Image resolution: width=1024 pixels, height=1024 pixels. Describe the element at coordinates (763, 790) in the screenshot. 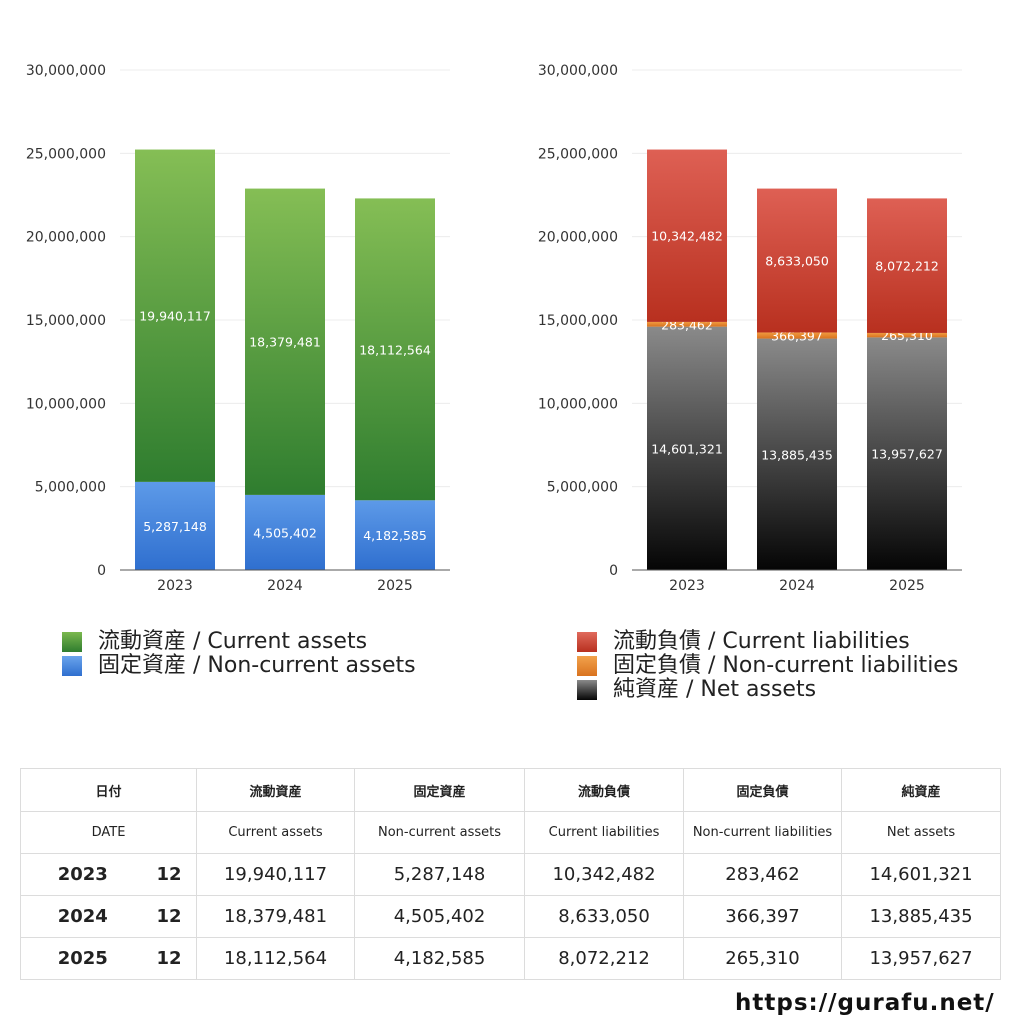

I see `header-non-current-liabilities-jp: 固定負債` at that location.